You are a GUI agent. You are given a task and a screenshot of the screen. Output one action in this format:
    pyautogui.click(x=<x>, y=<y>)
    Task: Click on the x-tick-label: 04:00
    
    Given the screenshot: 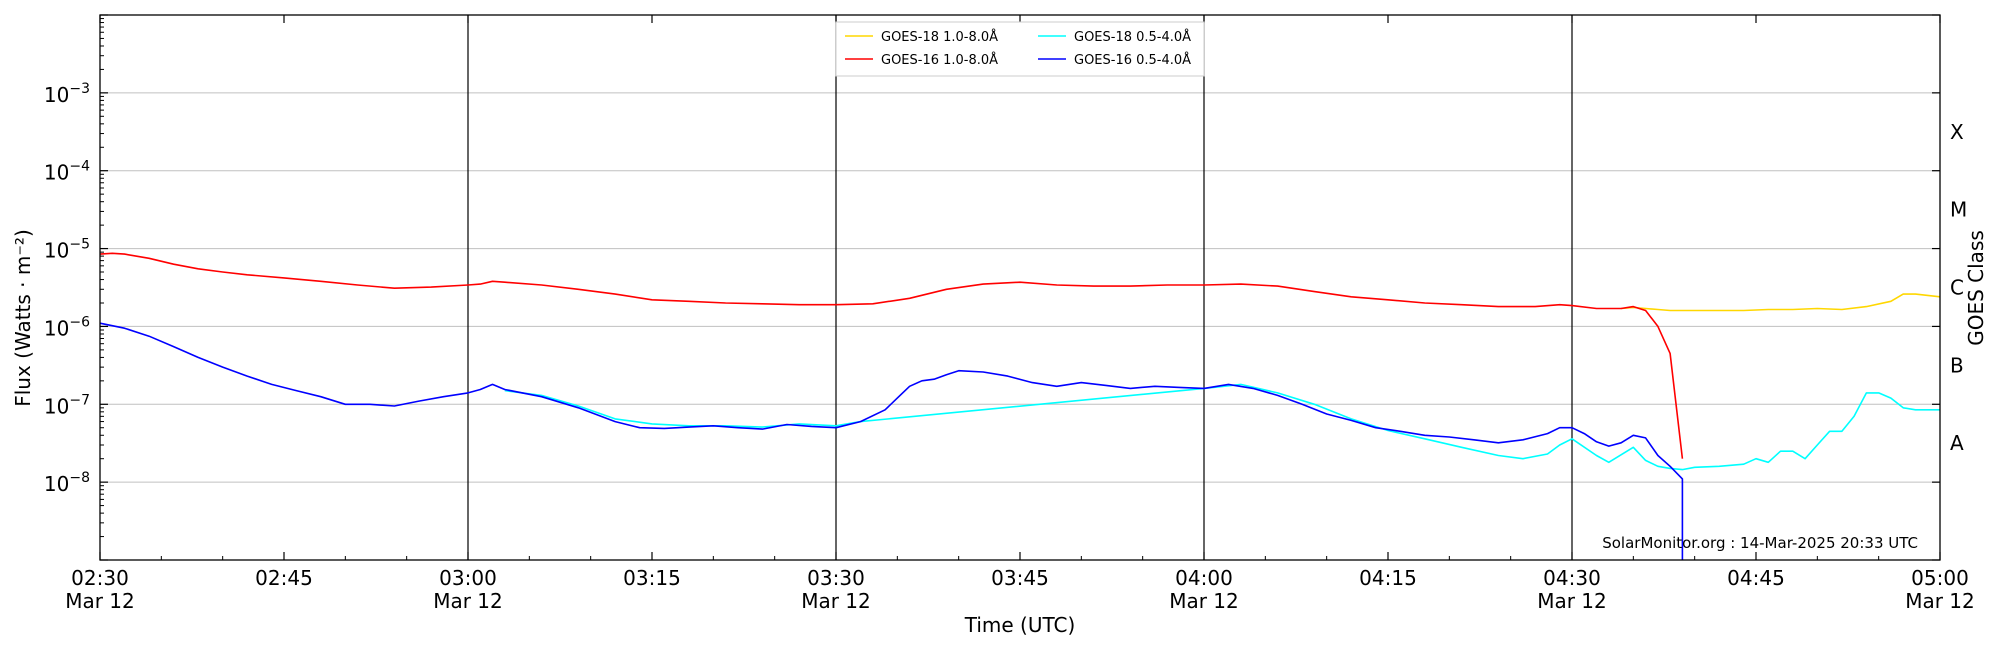 What is the action you would take?
    pyautogui.click(x=1204, y=578)
    